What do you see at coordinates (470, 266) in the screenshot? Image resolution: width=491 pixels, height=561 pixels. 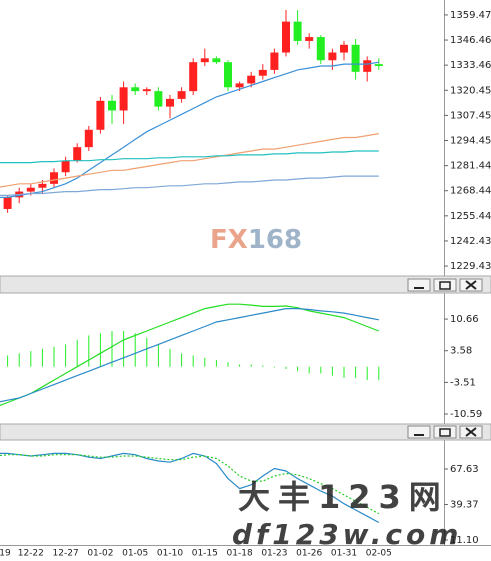 I see `y-tick-label: 1229.43` at bounding box center [470, 266].